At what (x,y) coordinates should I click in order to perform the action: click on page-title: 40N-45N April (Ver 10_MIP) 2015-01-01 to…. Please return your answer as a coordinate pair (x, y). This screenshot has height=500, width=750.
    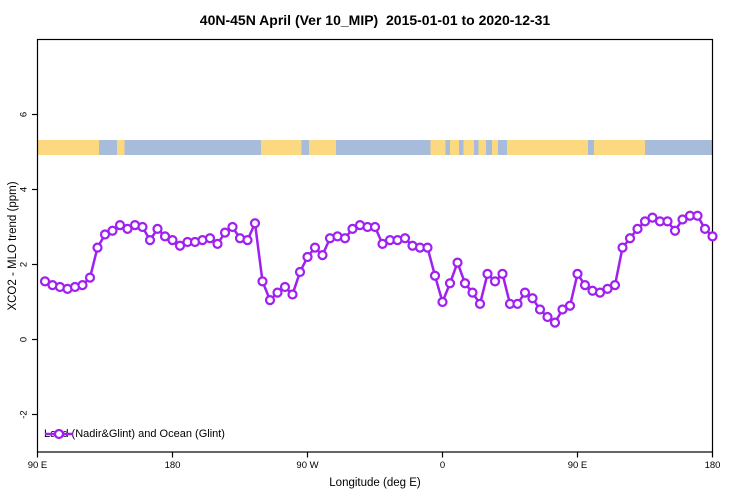
    Looking at the image, I should click on (375, 20).